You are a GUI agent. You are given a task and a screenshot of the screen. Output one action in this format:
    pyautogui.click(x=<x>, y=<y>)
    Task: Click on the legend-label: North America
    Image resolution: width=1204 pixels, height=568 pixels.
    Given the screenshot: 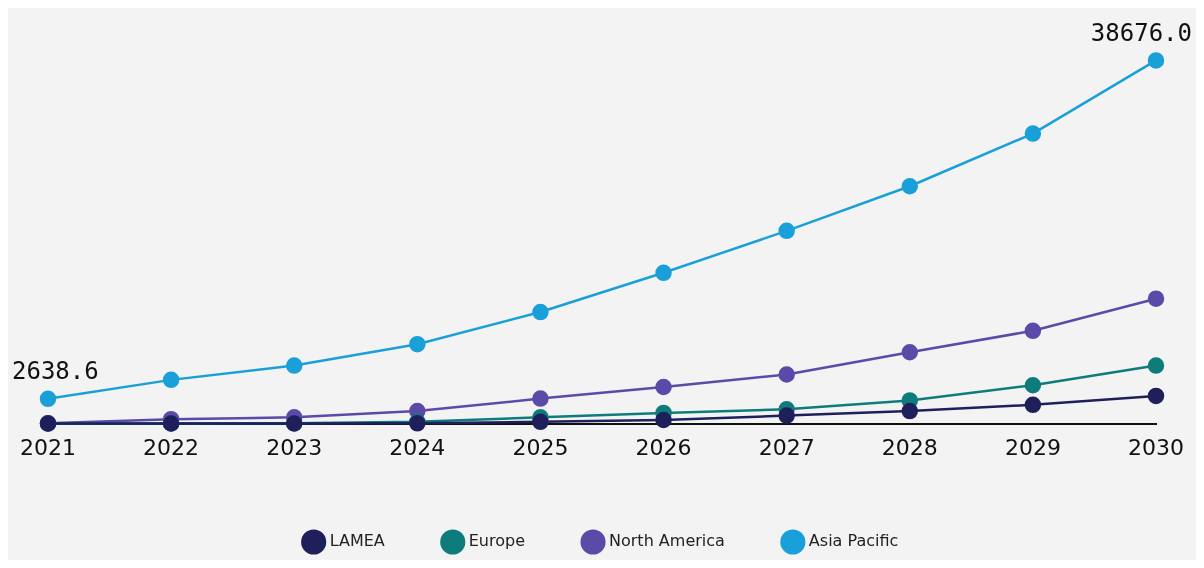 What is the action you would take?
    pyautogui.click(x=667, y=541)
    